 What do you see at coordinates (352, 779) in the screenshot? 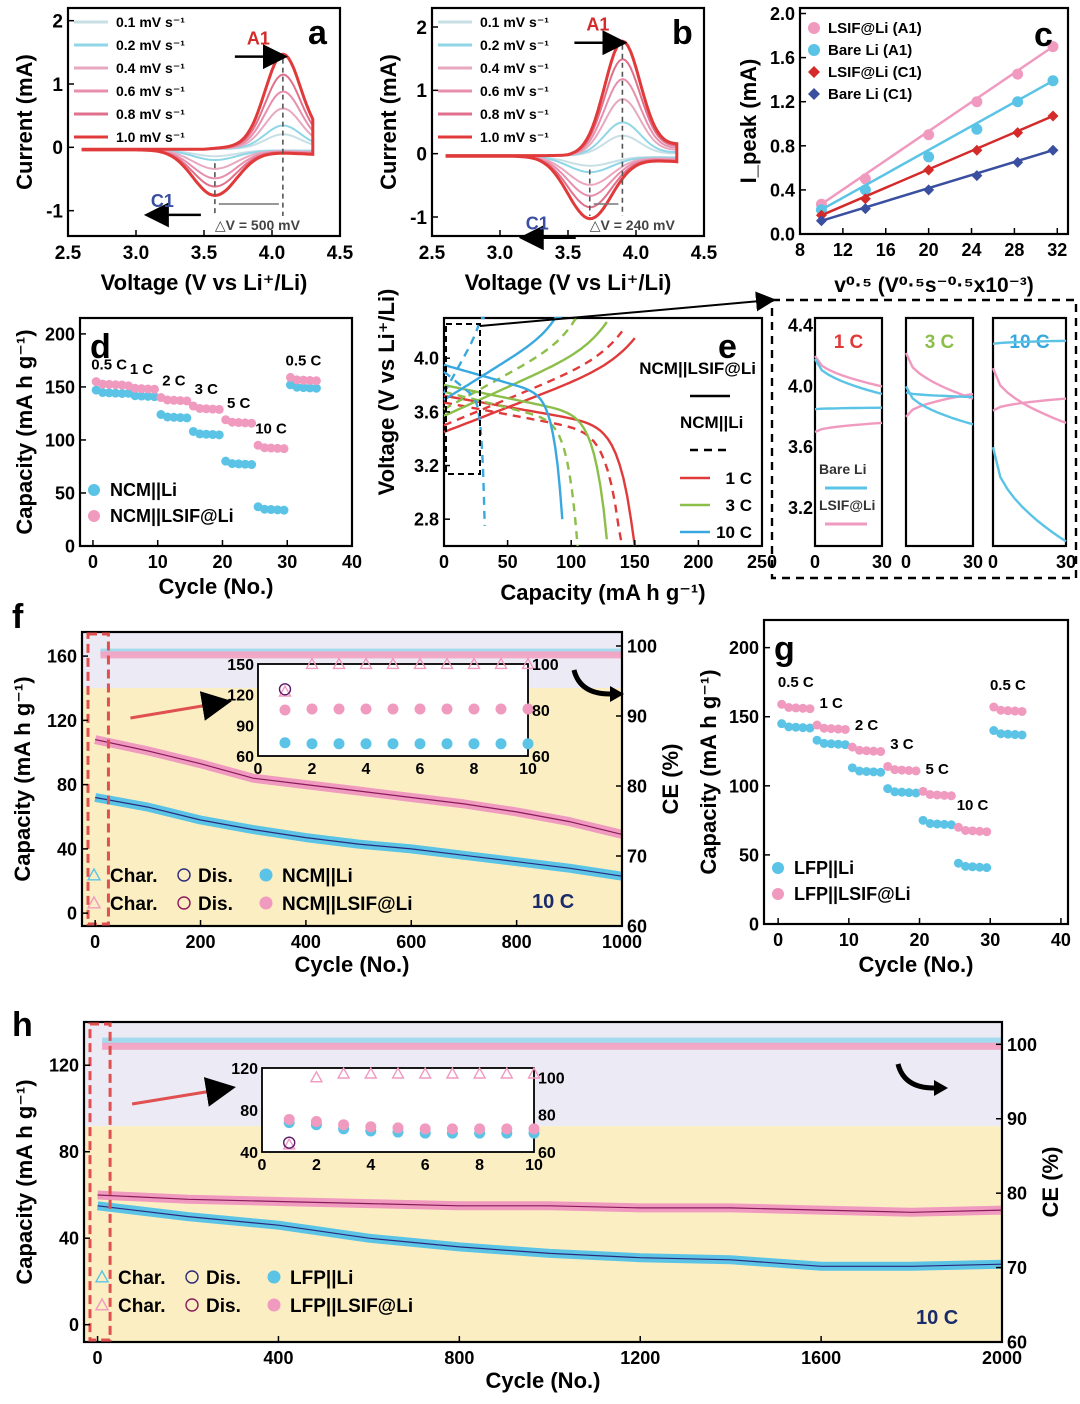
I see `panel-f-frame` at bounding box center [352, 779].